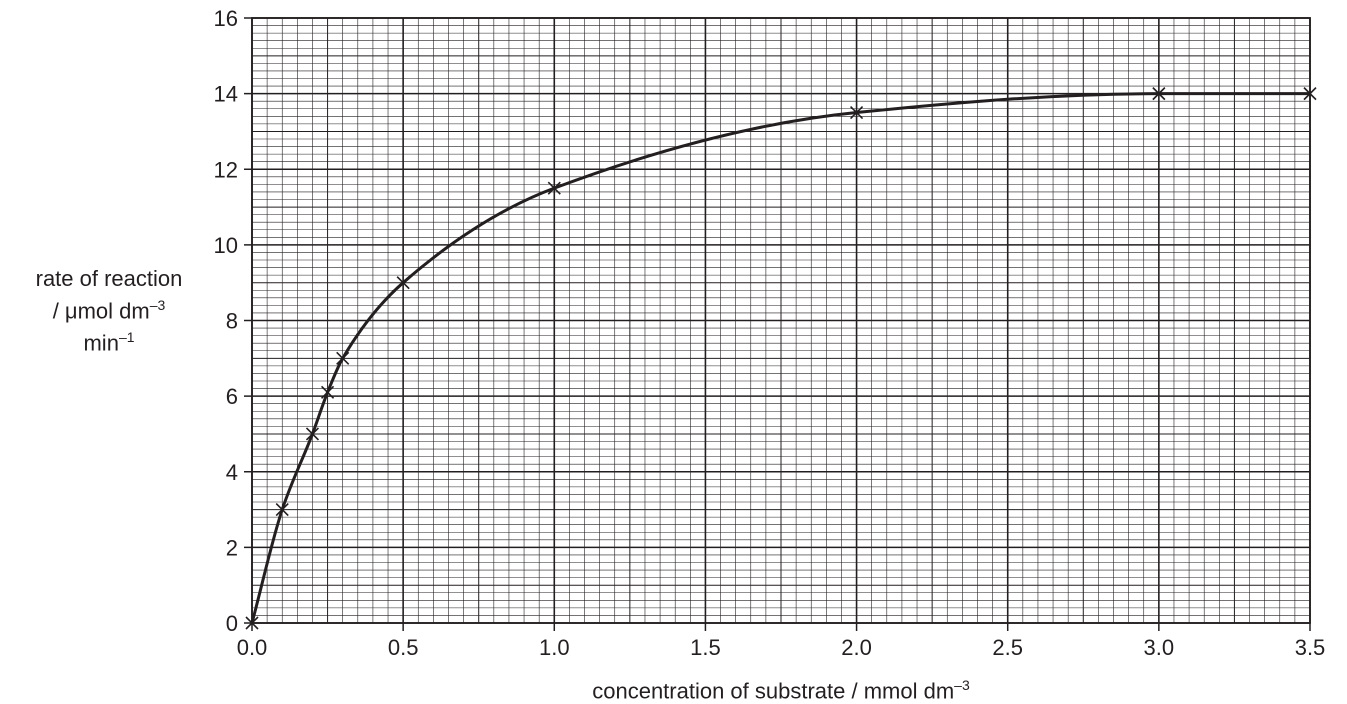 The image size is (1347, 704). What do you see at coordinates (232, 472) in the screenshot?
I see `y-tick-label: 4` at bounding box center [232, 472].